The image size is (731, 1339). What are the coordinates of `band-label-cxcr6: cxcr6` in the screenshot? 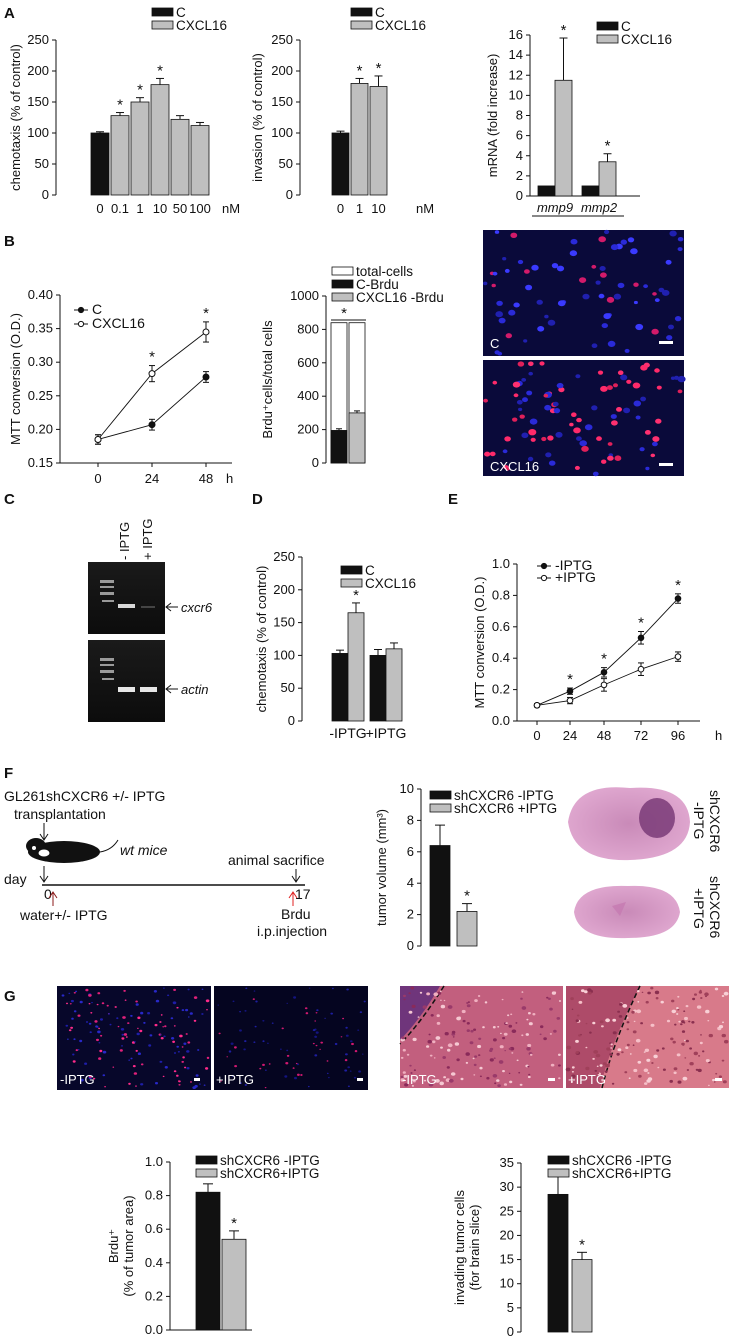 It's located at (197, 607).